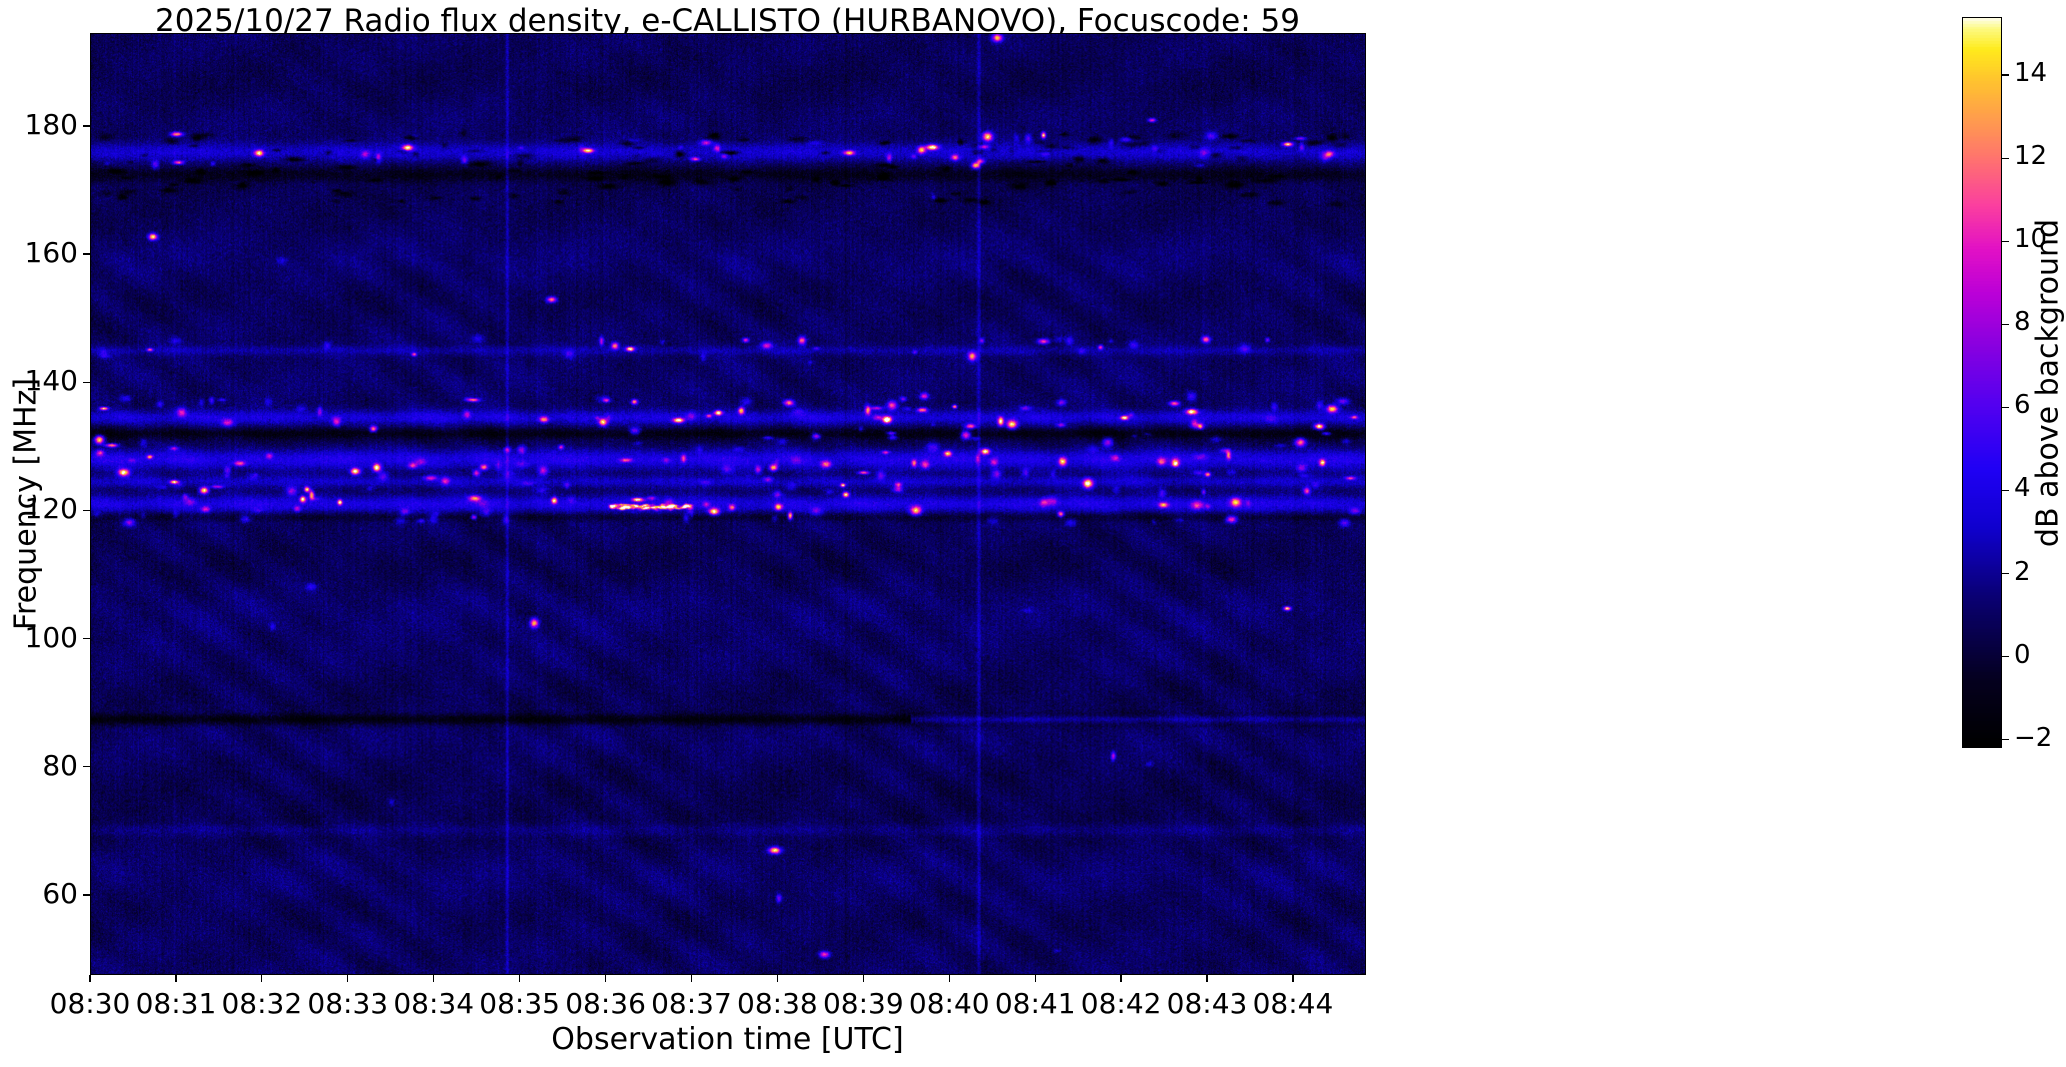  I want to click on y-tick-label: 60, so click(60, 893).